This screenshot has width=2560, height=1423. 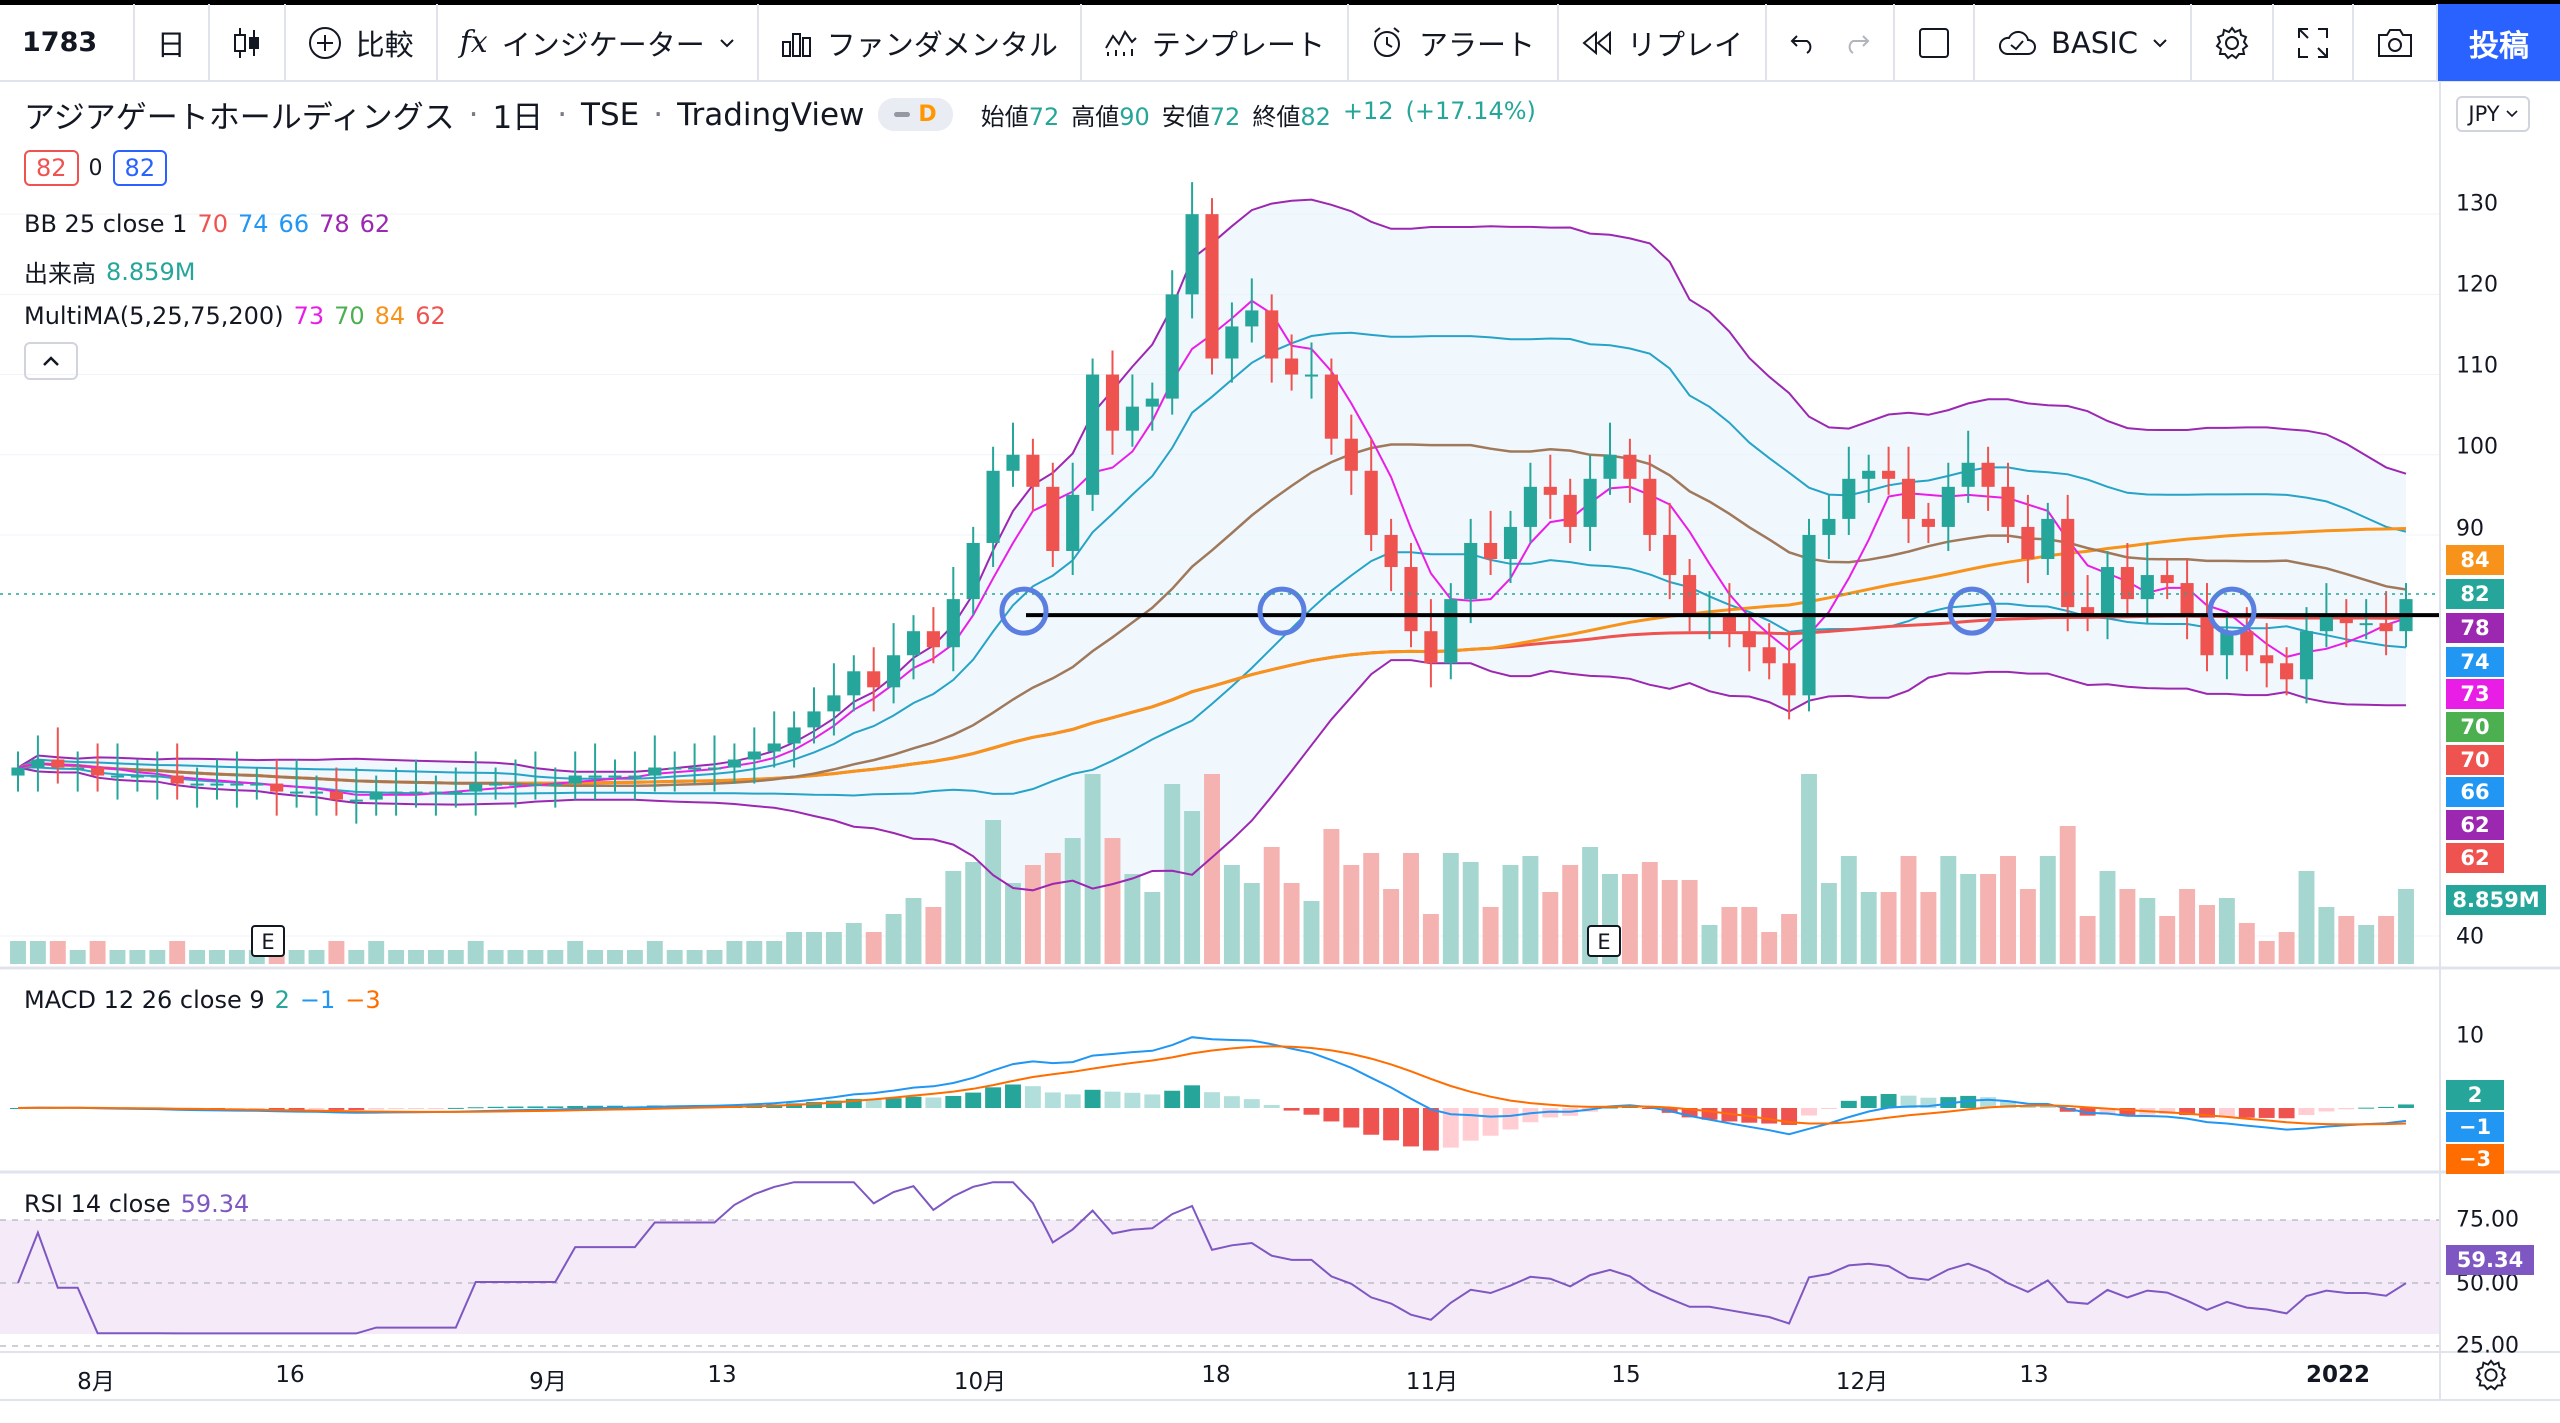 I want to click on screenshot-button, so click(x=2396, y=42).